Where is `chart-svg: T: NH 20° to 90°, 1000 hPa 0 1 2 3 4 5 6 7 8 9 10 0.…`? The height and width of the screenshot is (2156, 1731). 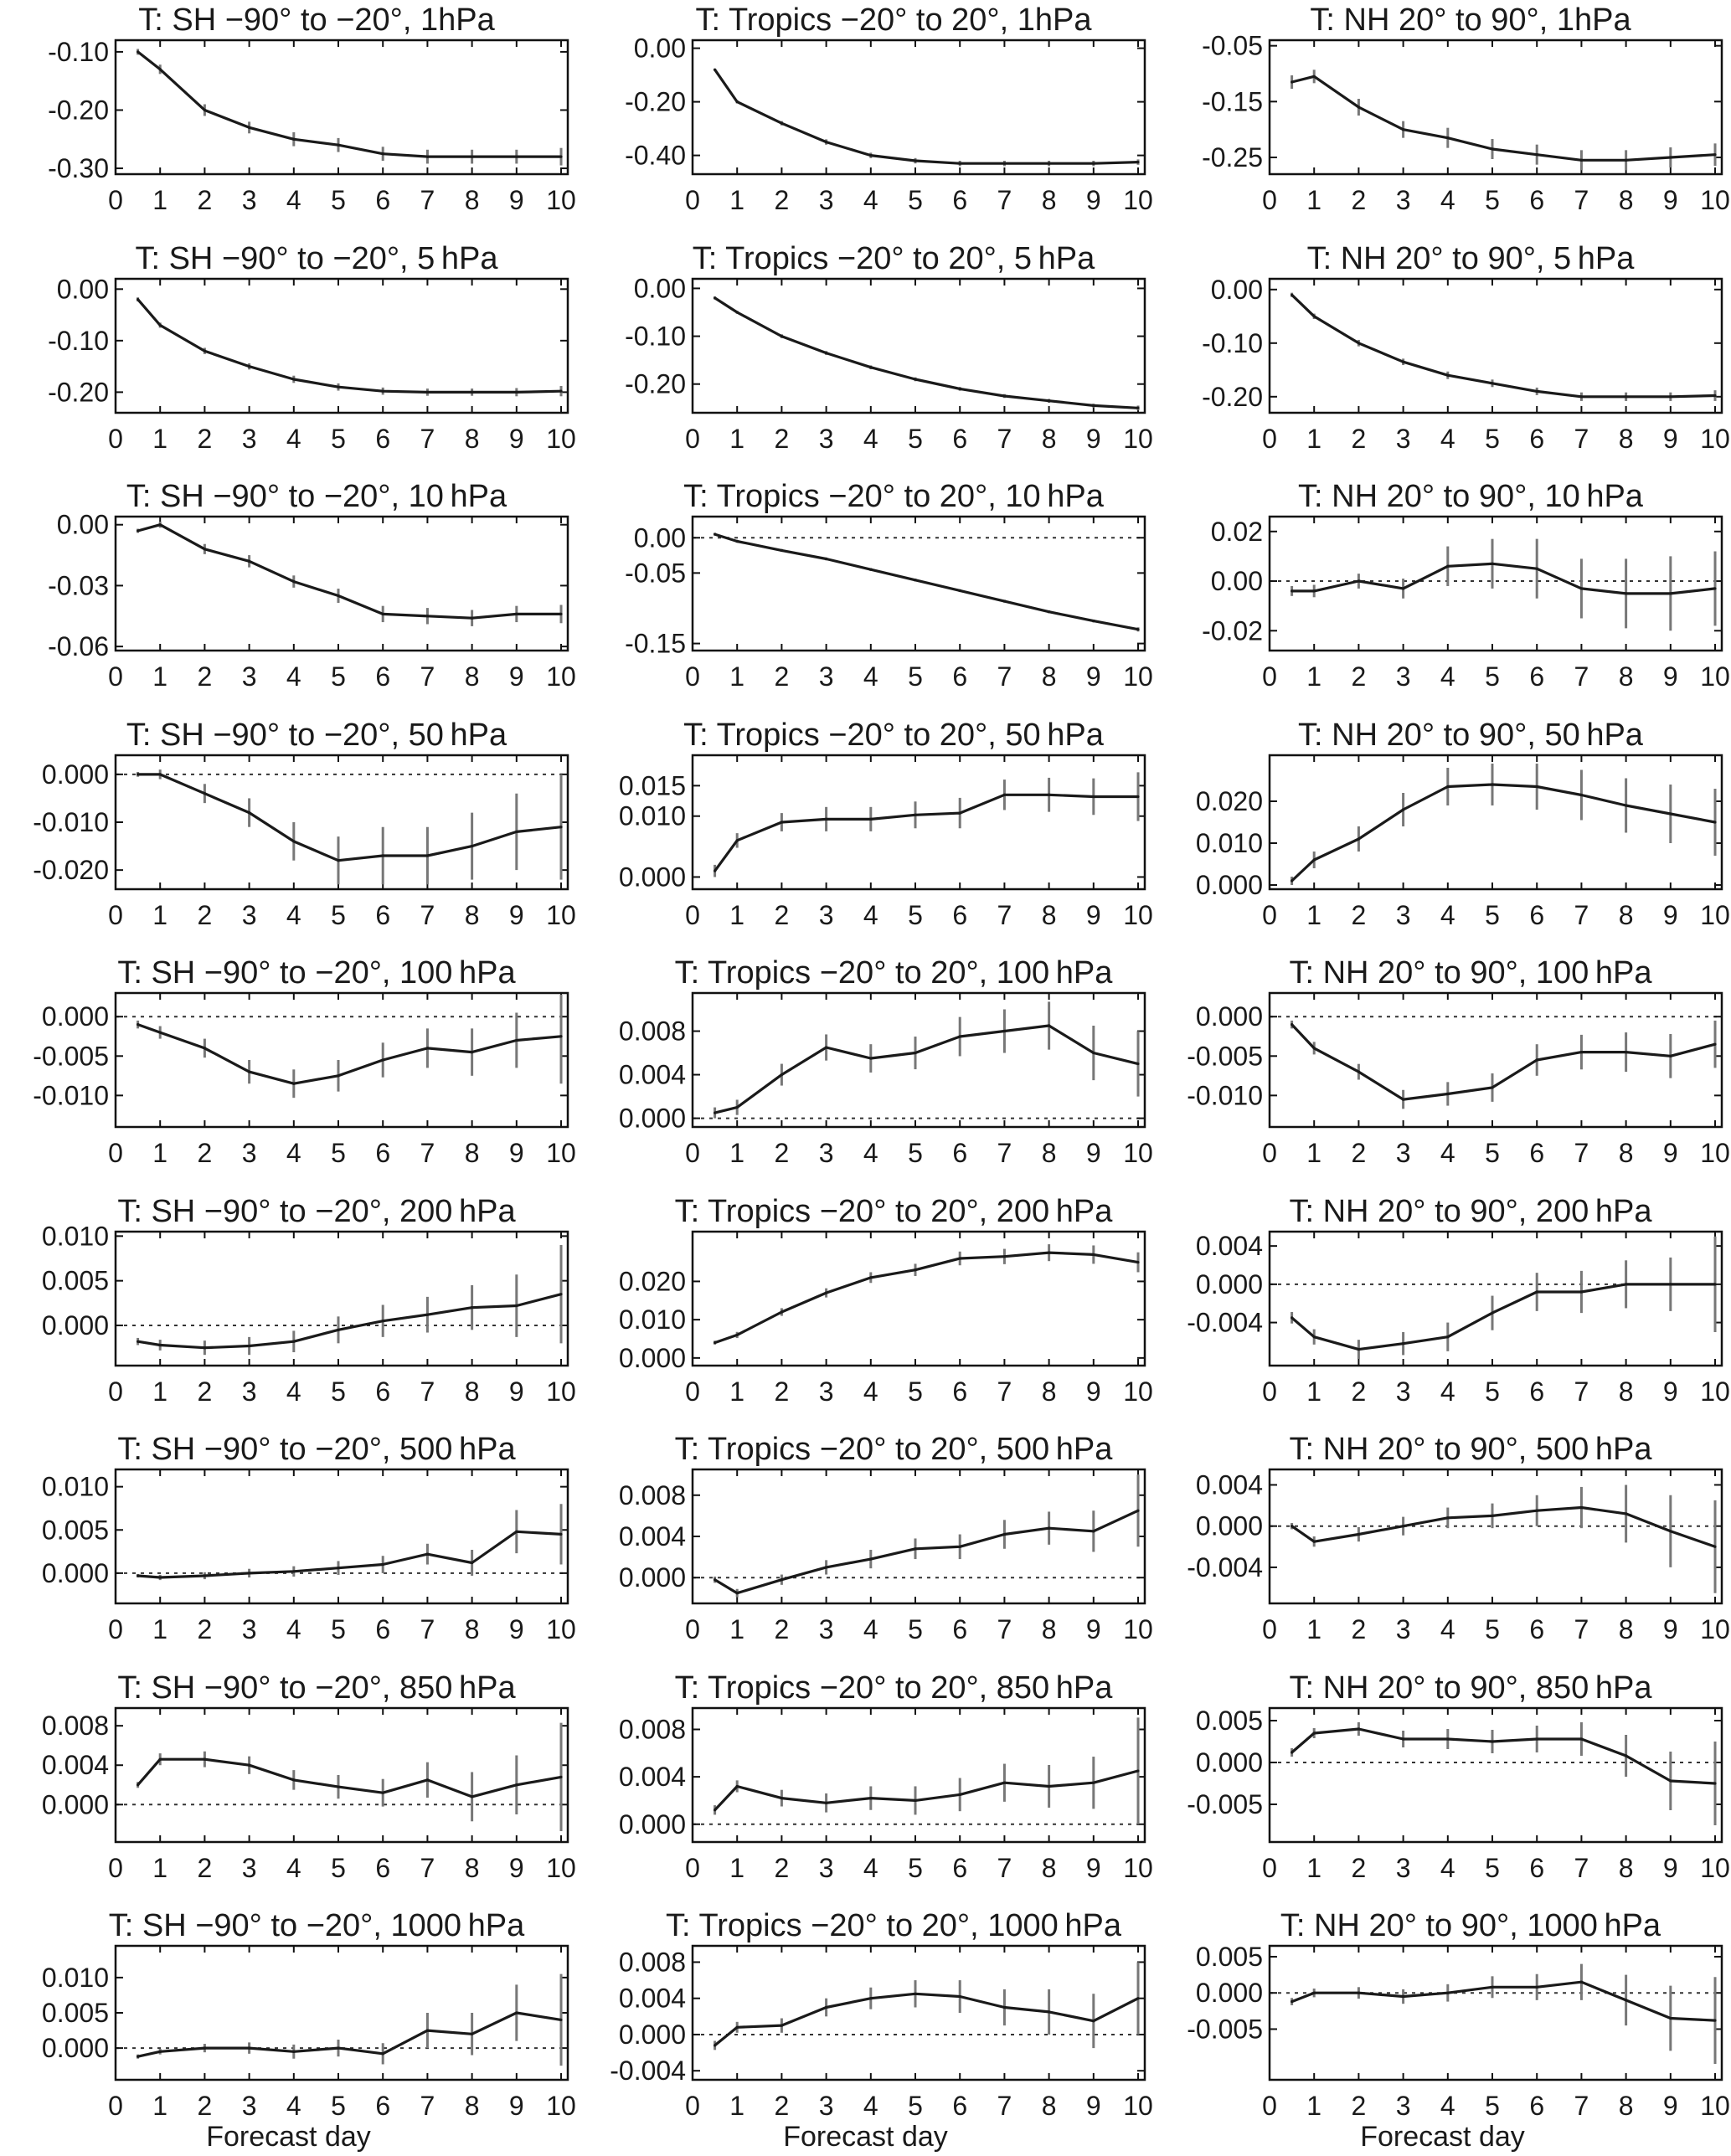
chart-svg: T: NH 20° to 90°, 1000 hPa 0 1 2 3 4 5 6 7 8 9 10 0.… is located at coordinates (1458, 2014).